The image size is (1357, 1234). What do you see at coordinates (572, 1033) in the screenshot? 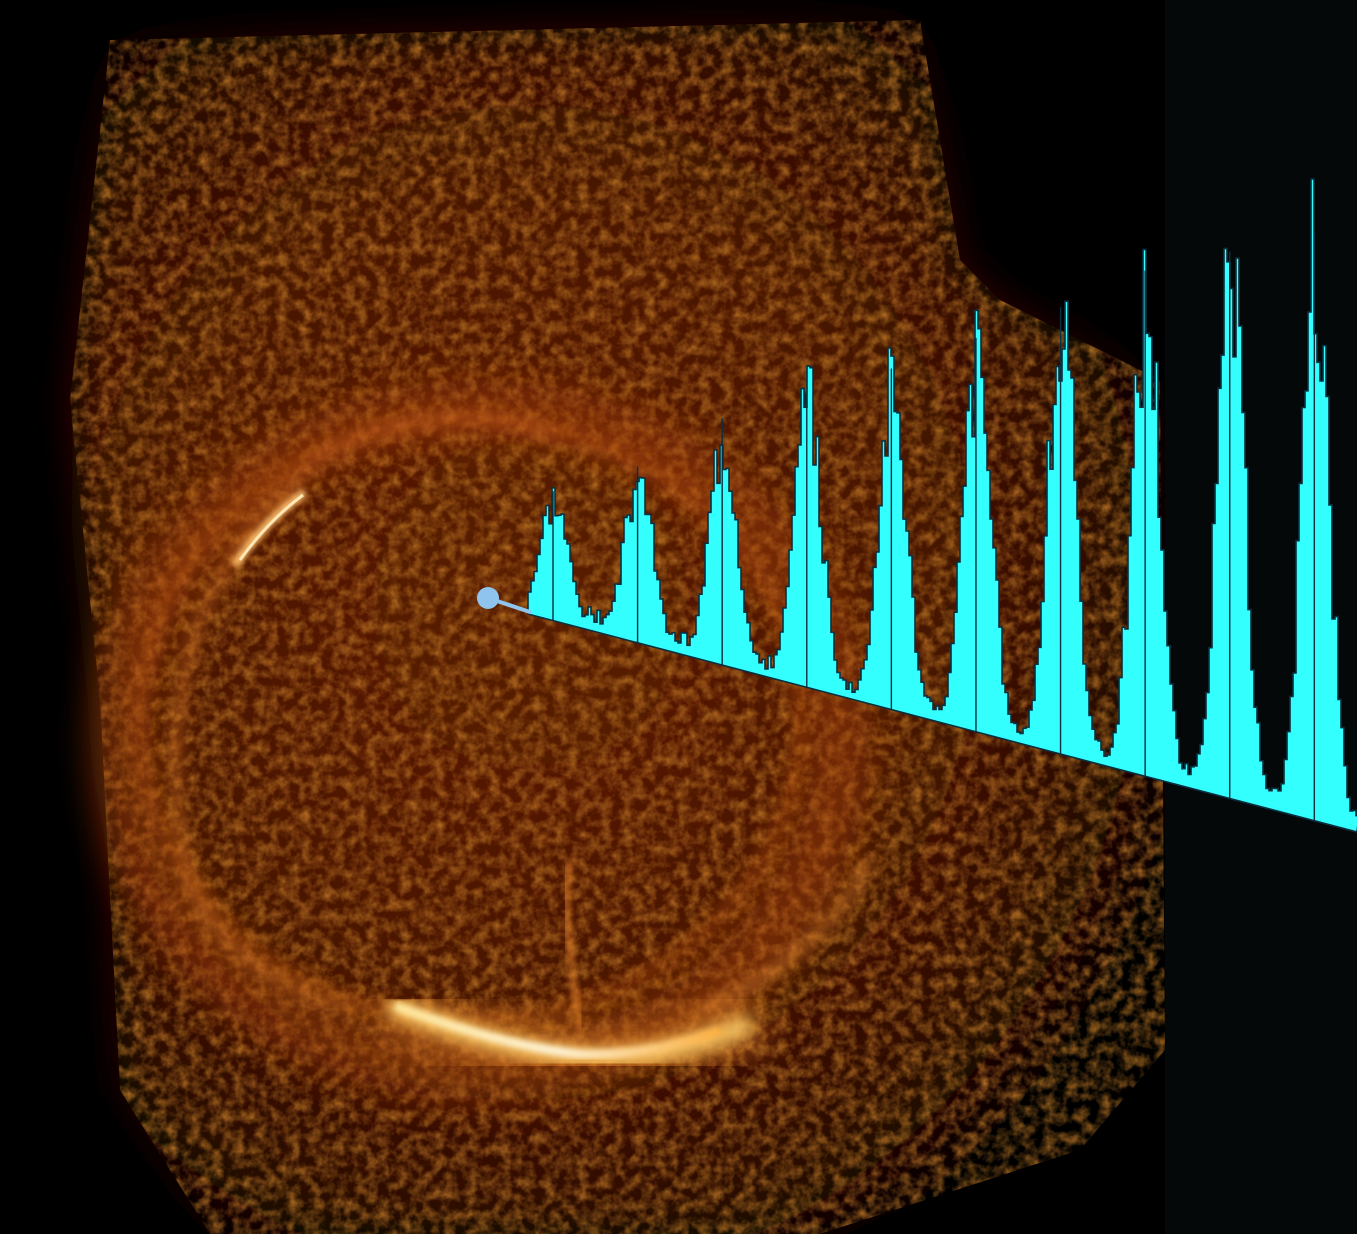
I see `bright-arc` at bounding box center [572, 1033].